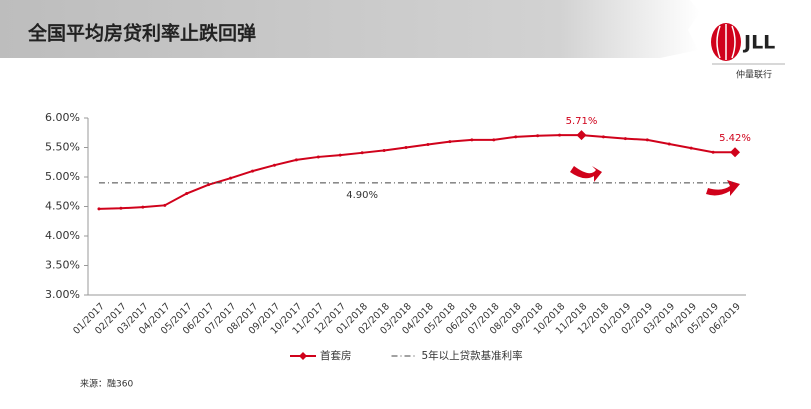 The height and width of the screenshot is (409, 811). Describe the element at coordinates (62, 176) in the screenshot. I see `y-tick-label: 5.00%` at that location.